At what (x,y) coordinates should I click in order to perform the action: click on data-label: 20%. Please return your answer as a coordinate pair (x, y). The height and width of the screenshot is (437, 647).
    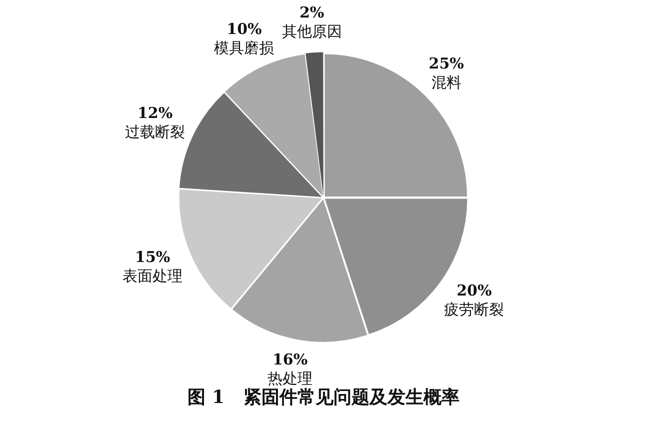
    Looking at the image, I should click on (474, 291).